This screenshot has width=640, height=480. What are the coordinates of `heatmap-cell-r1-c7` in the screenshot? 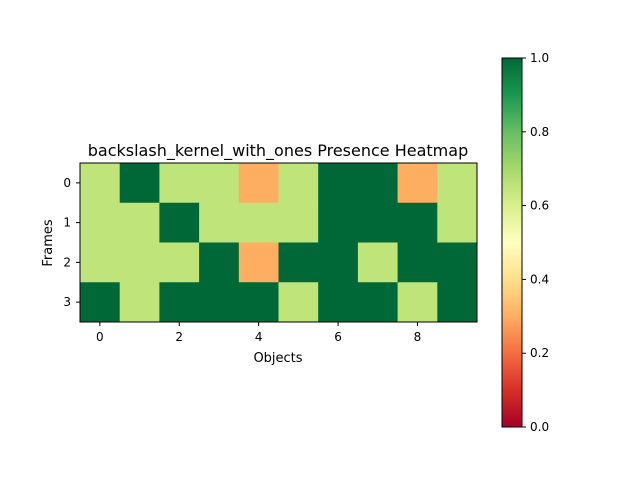 It's located at (377, 222).